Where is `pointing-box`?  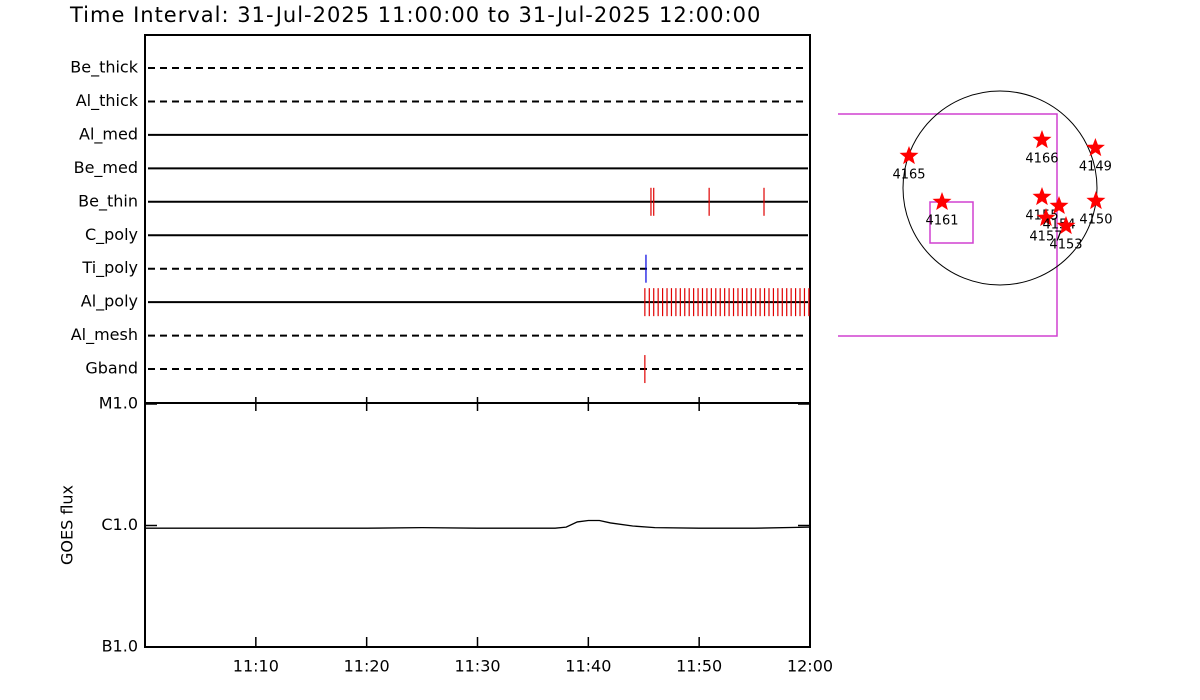 pointing-box is located at coordinates (951, 222).